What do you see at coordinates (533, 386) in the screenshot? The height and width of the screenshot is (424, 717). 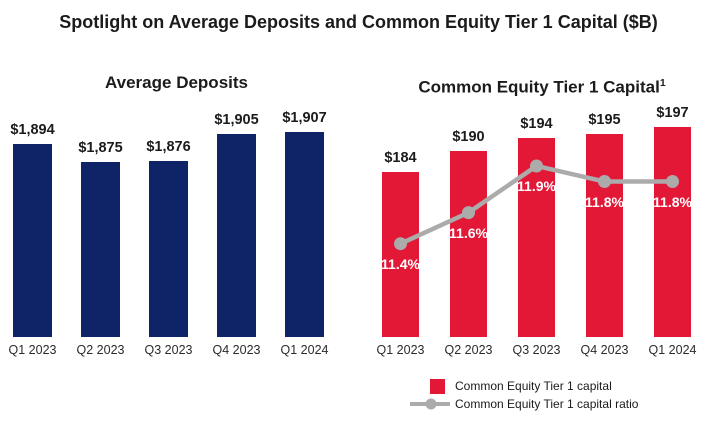 I see `legend-label: Common Equity Tier 1 capital` at bounding box center [533, 386].